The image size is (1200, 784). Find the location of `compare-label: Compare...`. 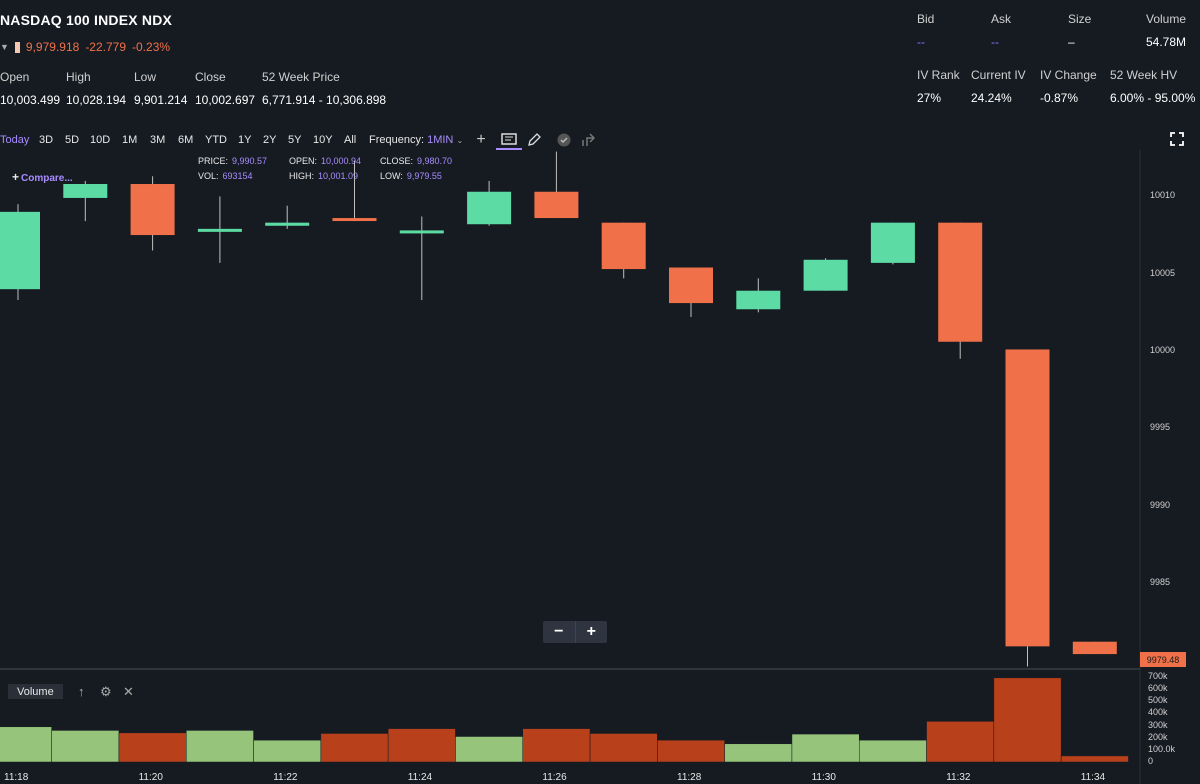

compare-label: Compare... is located at coordinates (47, 178).